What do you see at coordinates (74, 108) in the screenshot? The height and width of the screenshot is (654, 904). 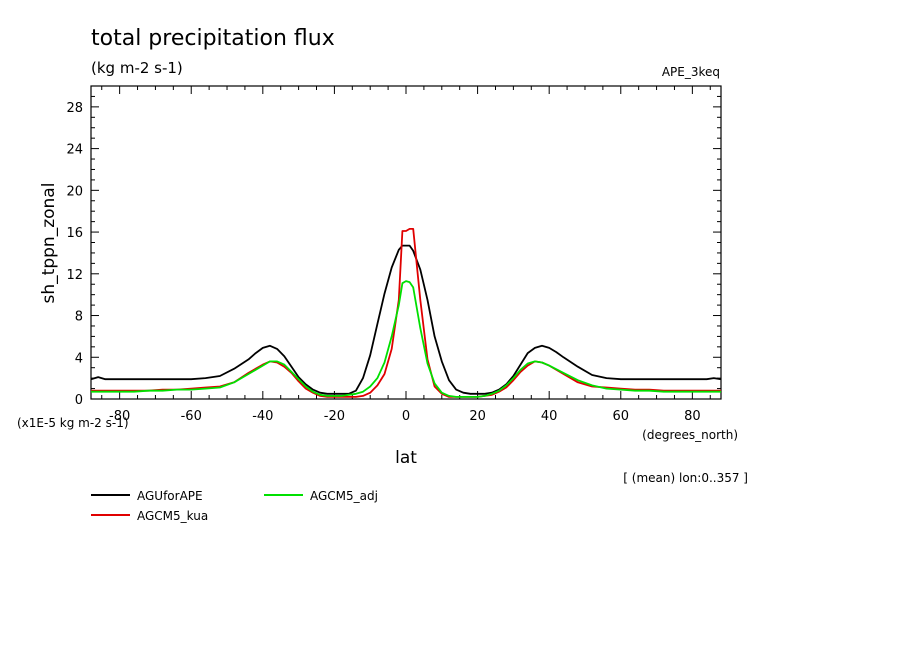 I see `y-tick-label: 28` at bounding box center [74, 108].